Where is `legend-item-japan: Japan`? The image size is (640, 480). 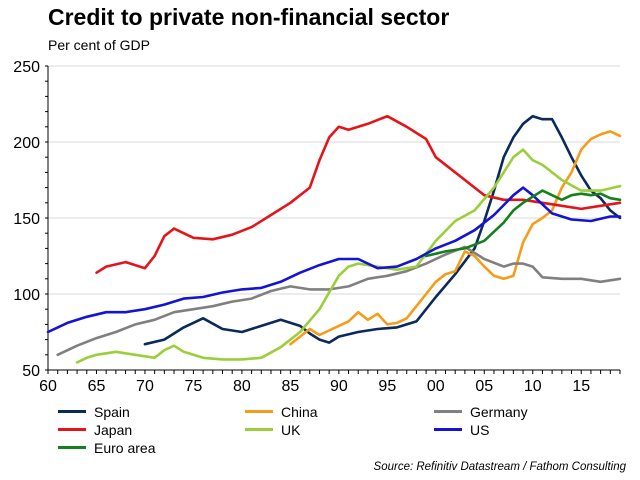
legend-item-japan: Japan is located at coordinates (95, 431).